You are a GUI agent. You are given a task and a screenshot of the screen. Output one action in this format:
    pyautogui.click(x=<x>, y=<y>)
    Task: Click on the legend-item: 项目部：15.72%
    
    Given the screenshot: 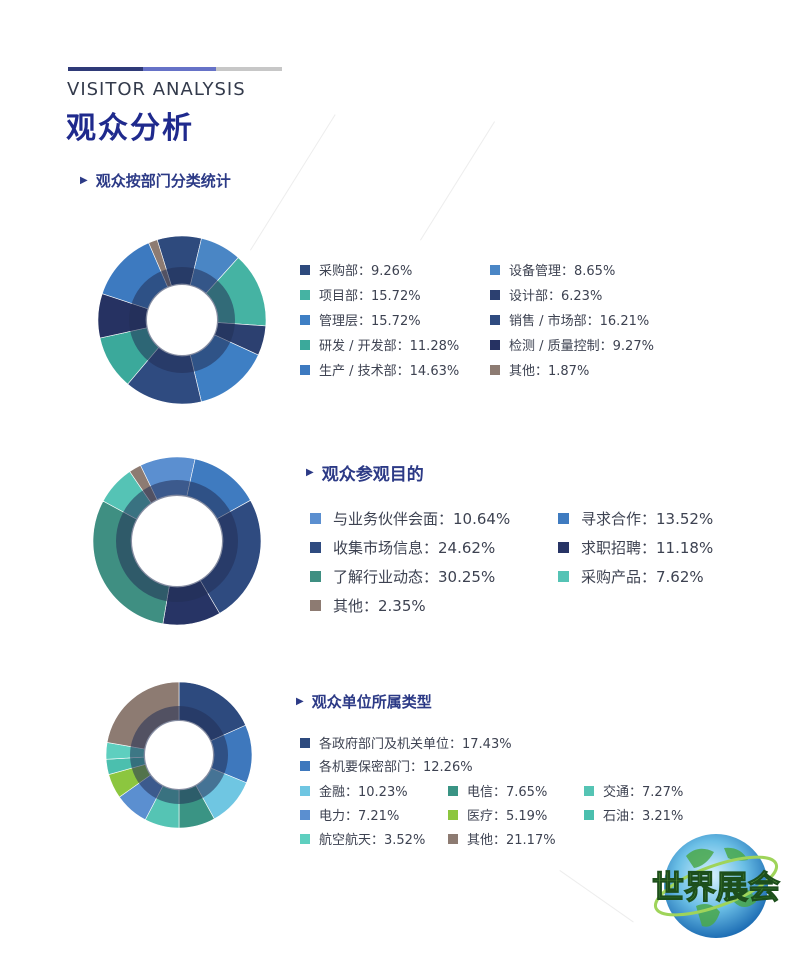 What is the action you would take?
    pyautogui.click(x=360, y=294)
    